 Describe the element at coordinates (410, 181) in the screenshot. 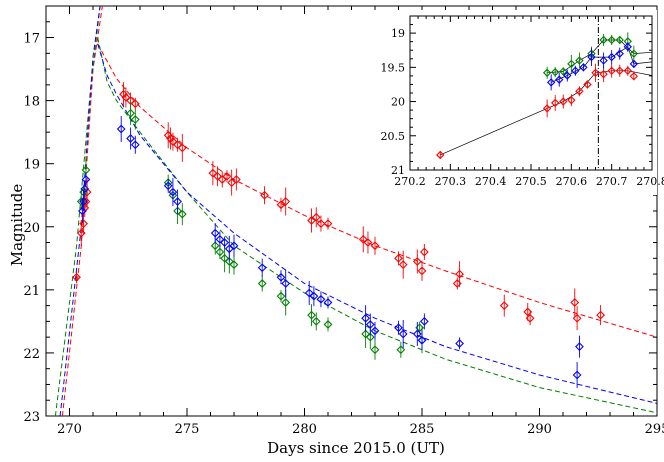

I see `inset-x-tick-label: 270.2` at that location.